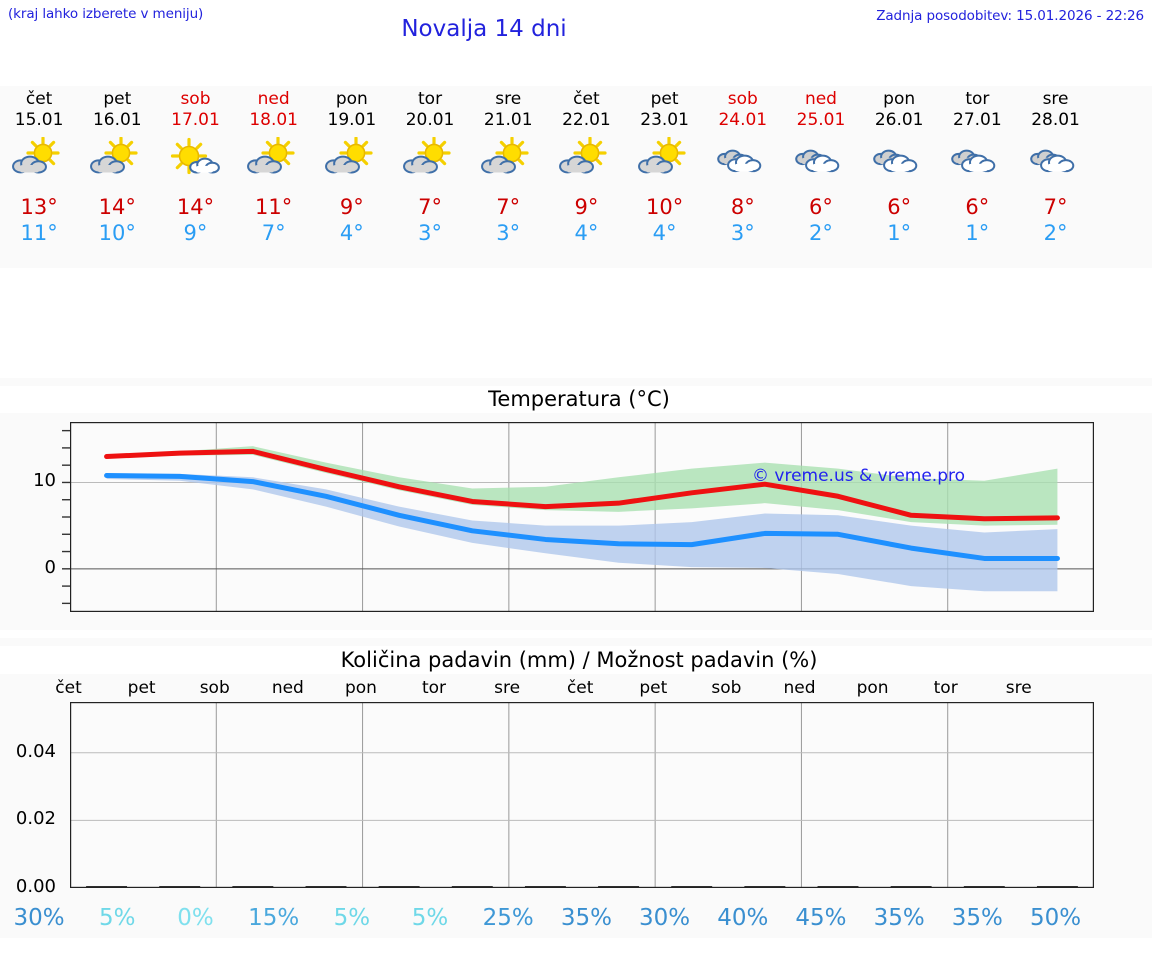 The height and width of the screenshot is (975, 1152). Describe the element at coordinates (508, 918) in the screenshot. I see `precipitation-probability: 25%` at that location.